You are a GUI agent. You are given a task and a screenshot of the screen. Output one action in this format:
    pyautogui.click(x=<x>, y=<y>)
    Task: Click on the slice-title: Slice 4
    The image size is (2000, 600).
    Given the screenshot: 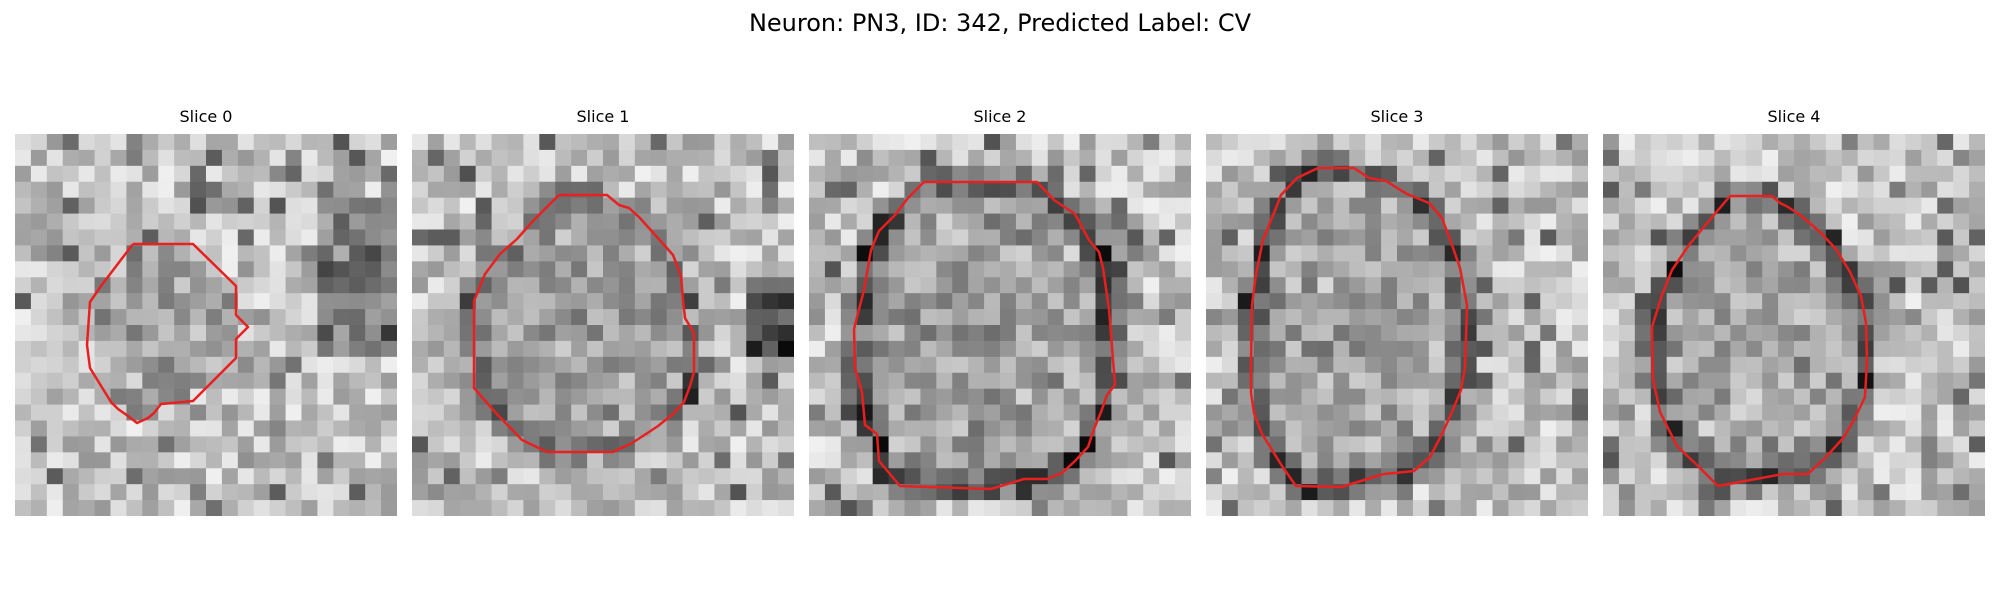 What is the action you would take?
    pyautogui.click(x=1794, y=116)
    